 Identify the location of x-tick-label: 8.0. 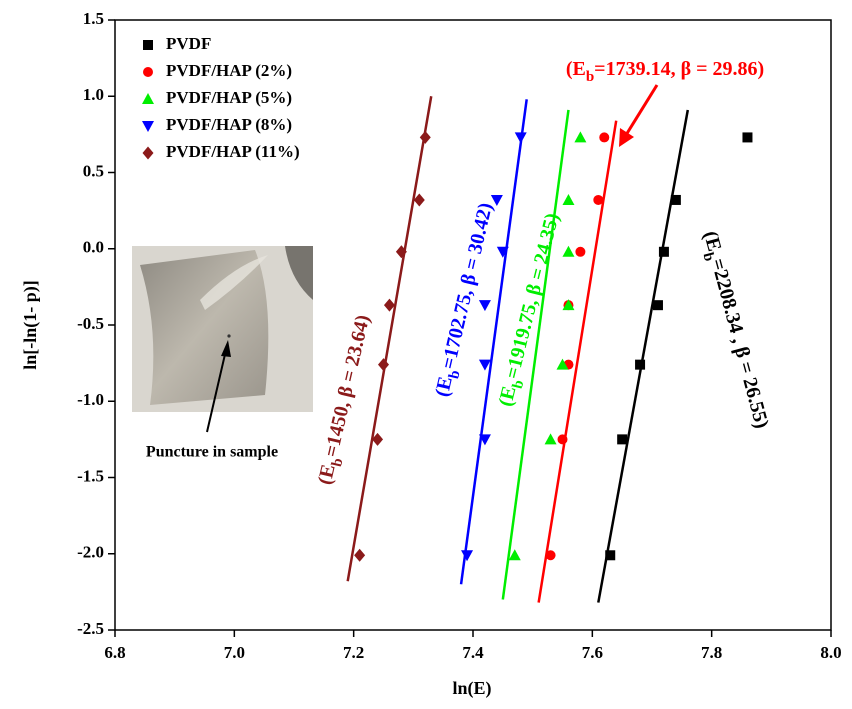
(830, 652).